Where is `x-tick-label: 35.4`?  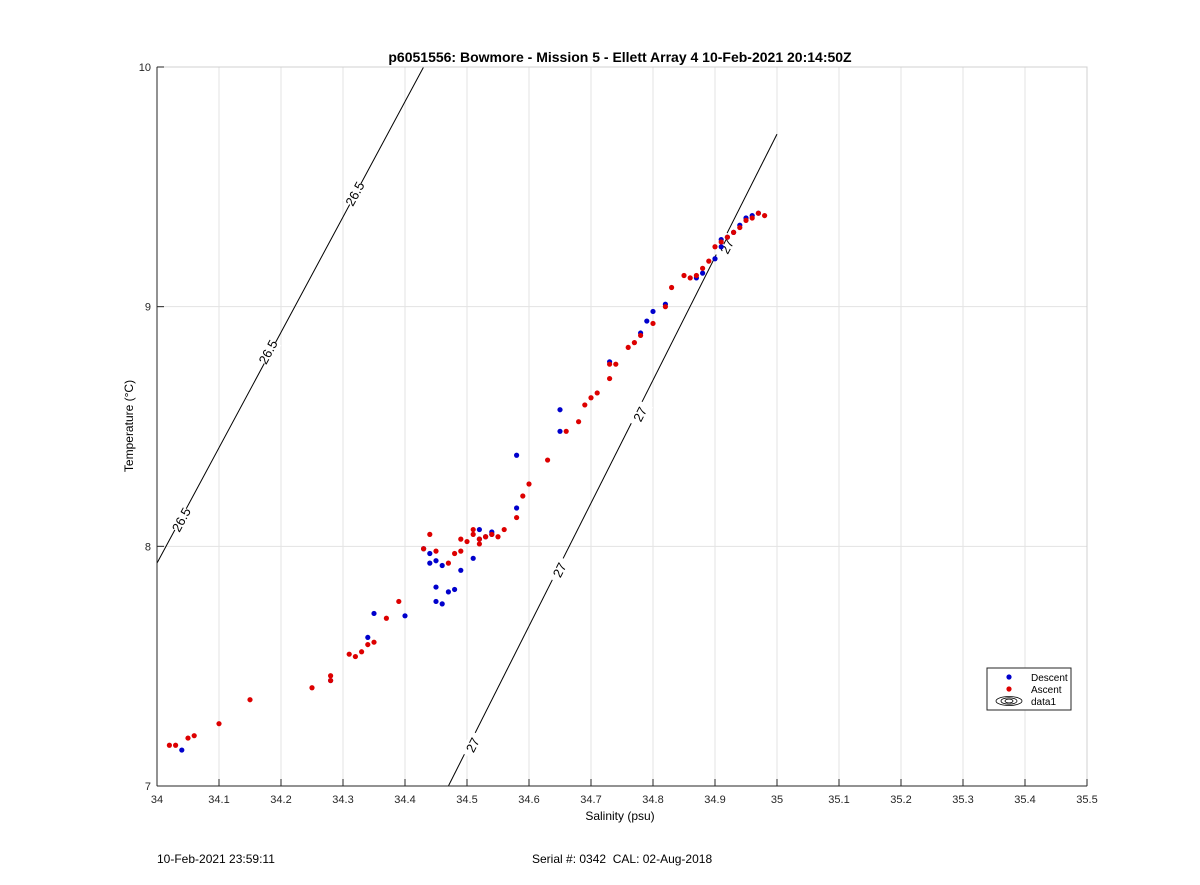 x-tick-label: 35.4 is located at coordinates (1024, 800).